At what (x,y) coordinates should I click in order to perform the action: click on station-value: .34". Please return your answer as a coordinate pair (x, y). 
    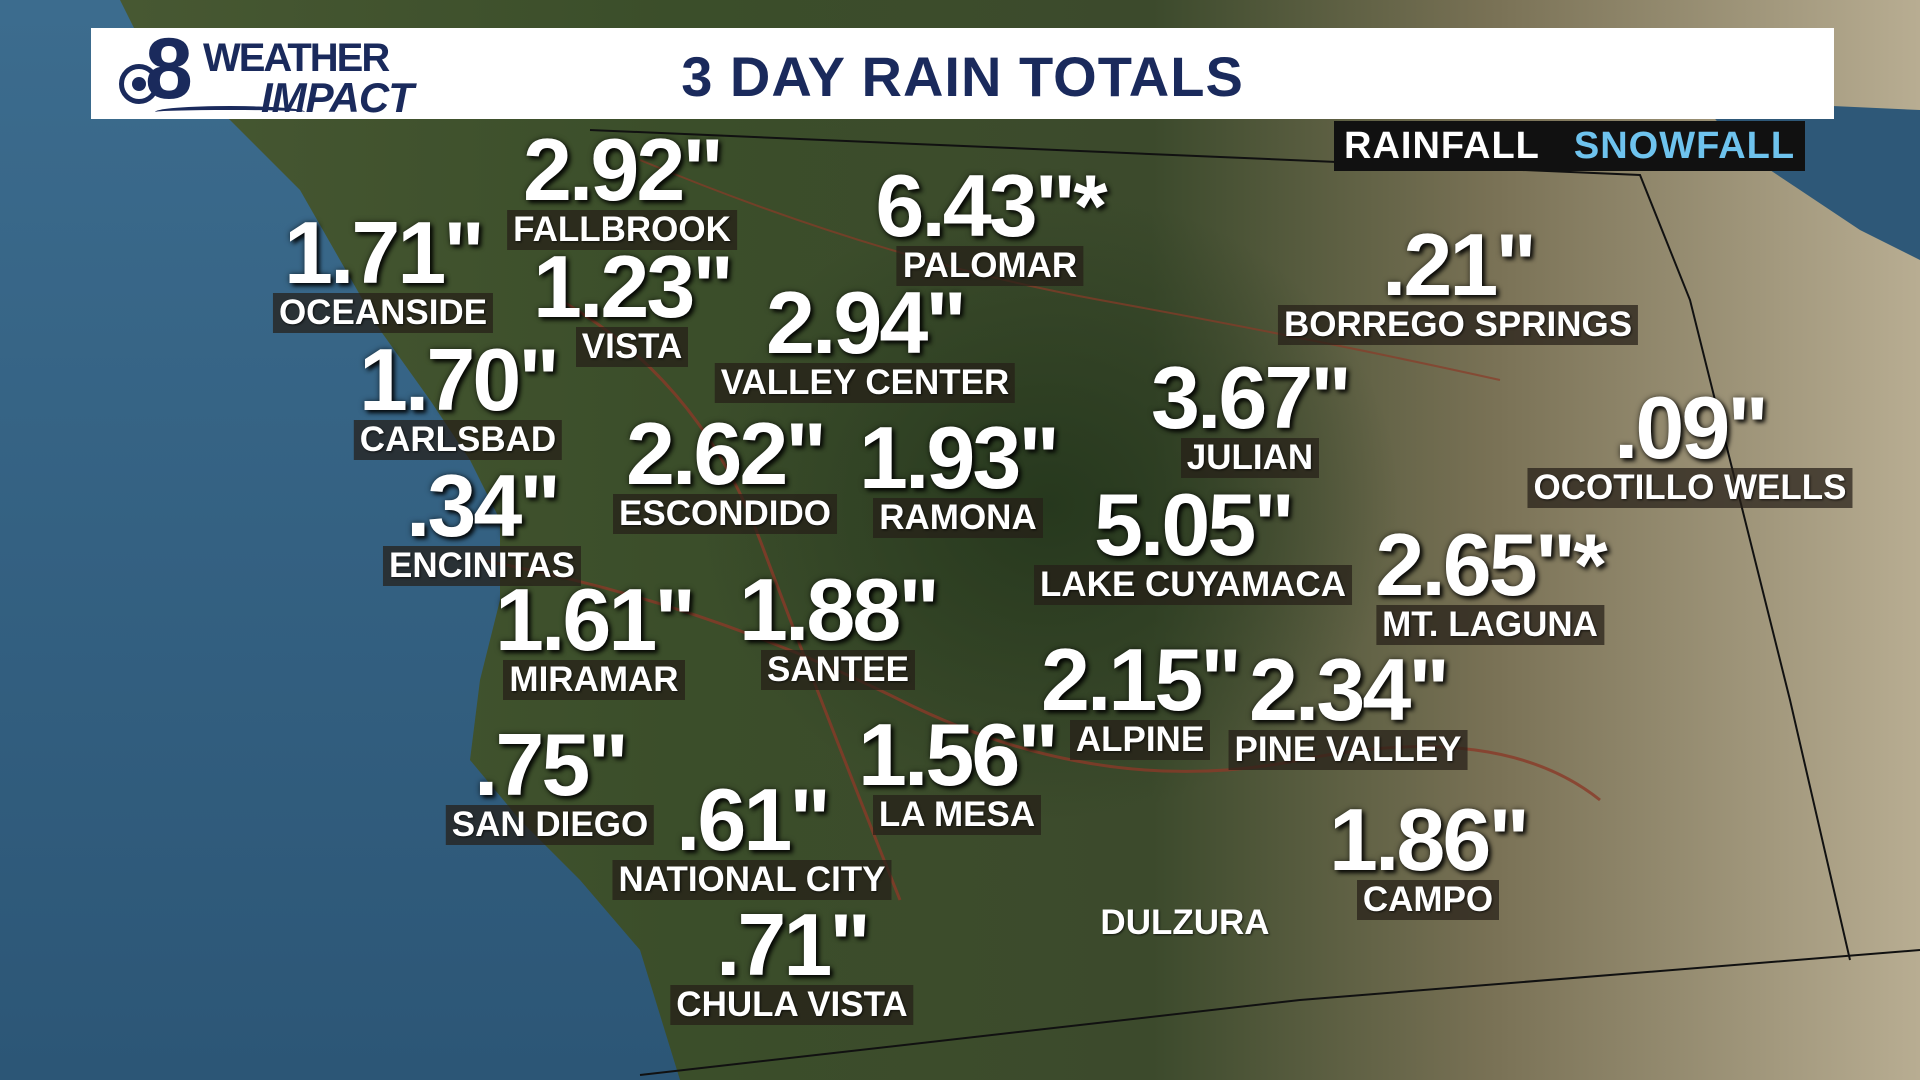
    Looking at the image, I should click on (483, 505).